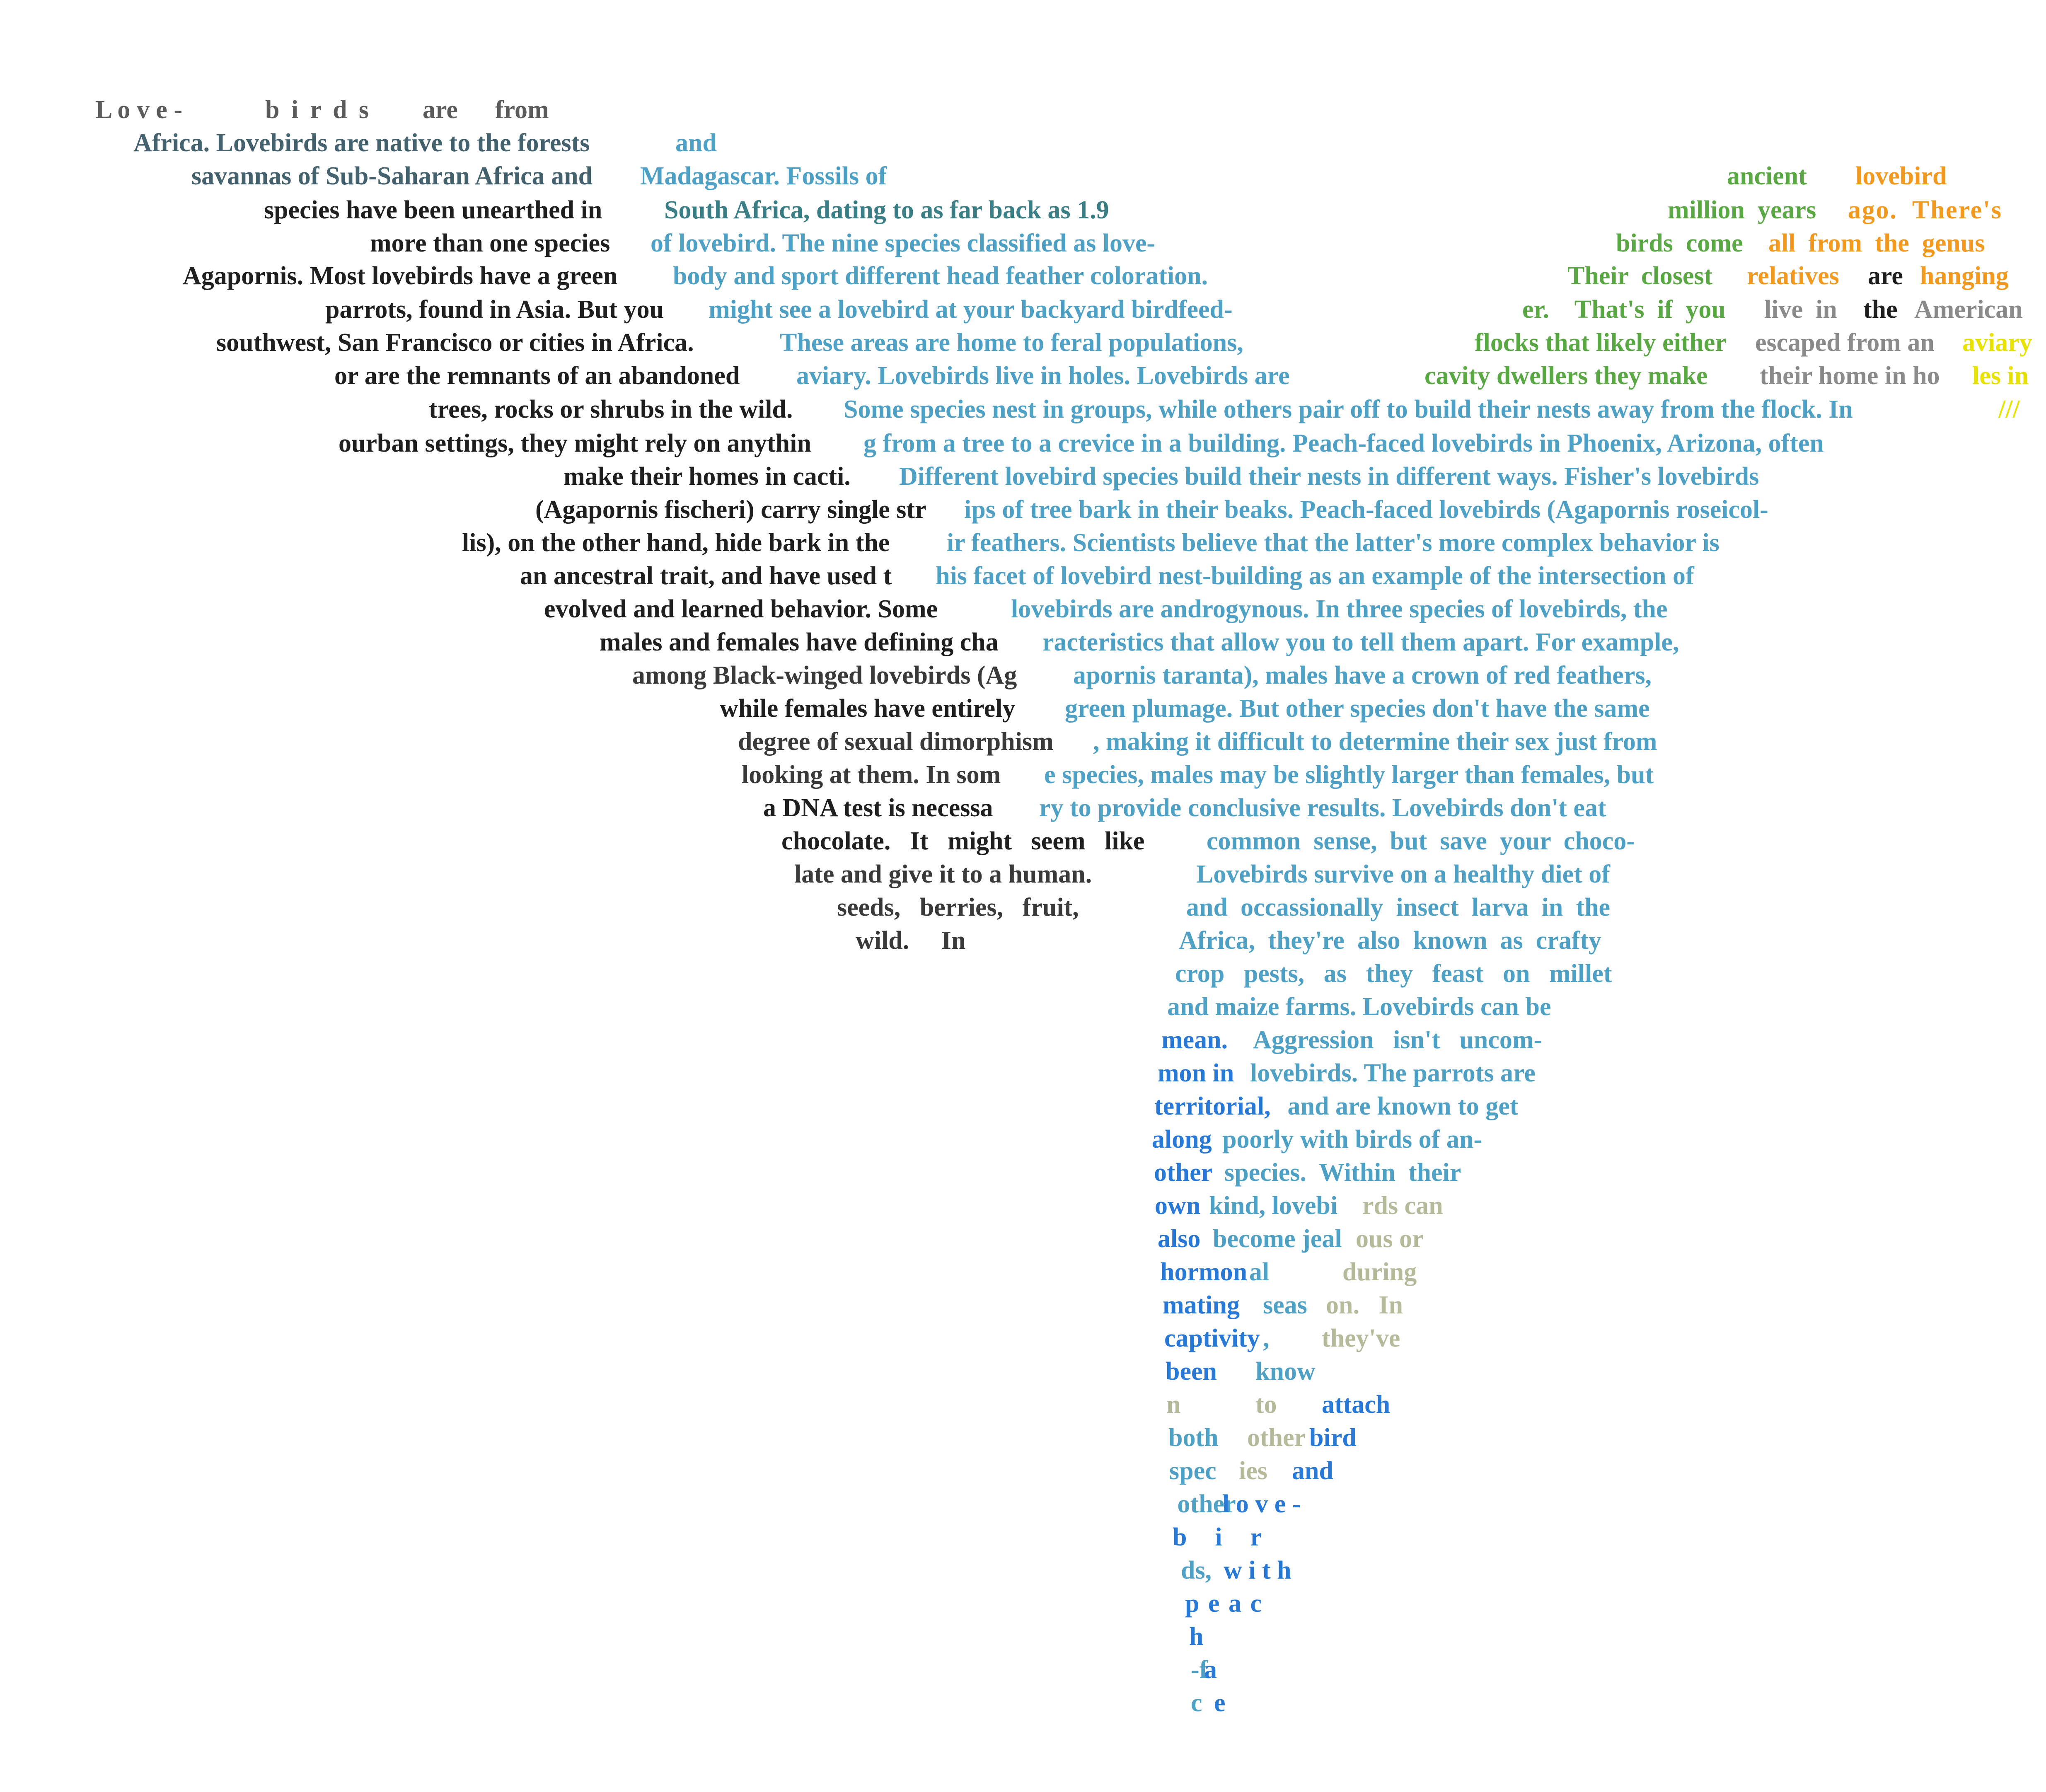  I want to click on text-fragment-35-or-are-the-remnants-of-a: or are the remnants of an abandoned, so click(540, 376).